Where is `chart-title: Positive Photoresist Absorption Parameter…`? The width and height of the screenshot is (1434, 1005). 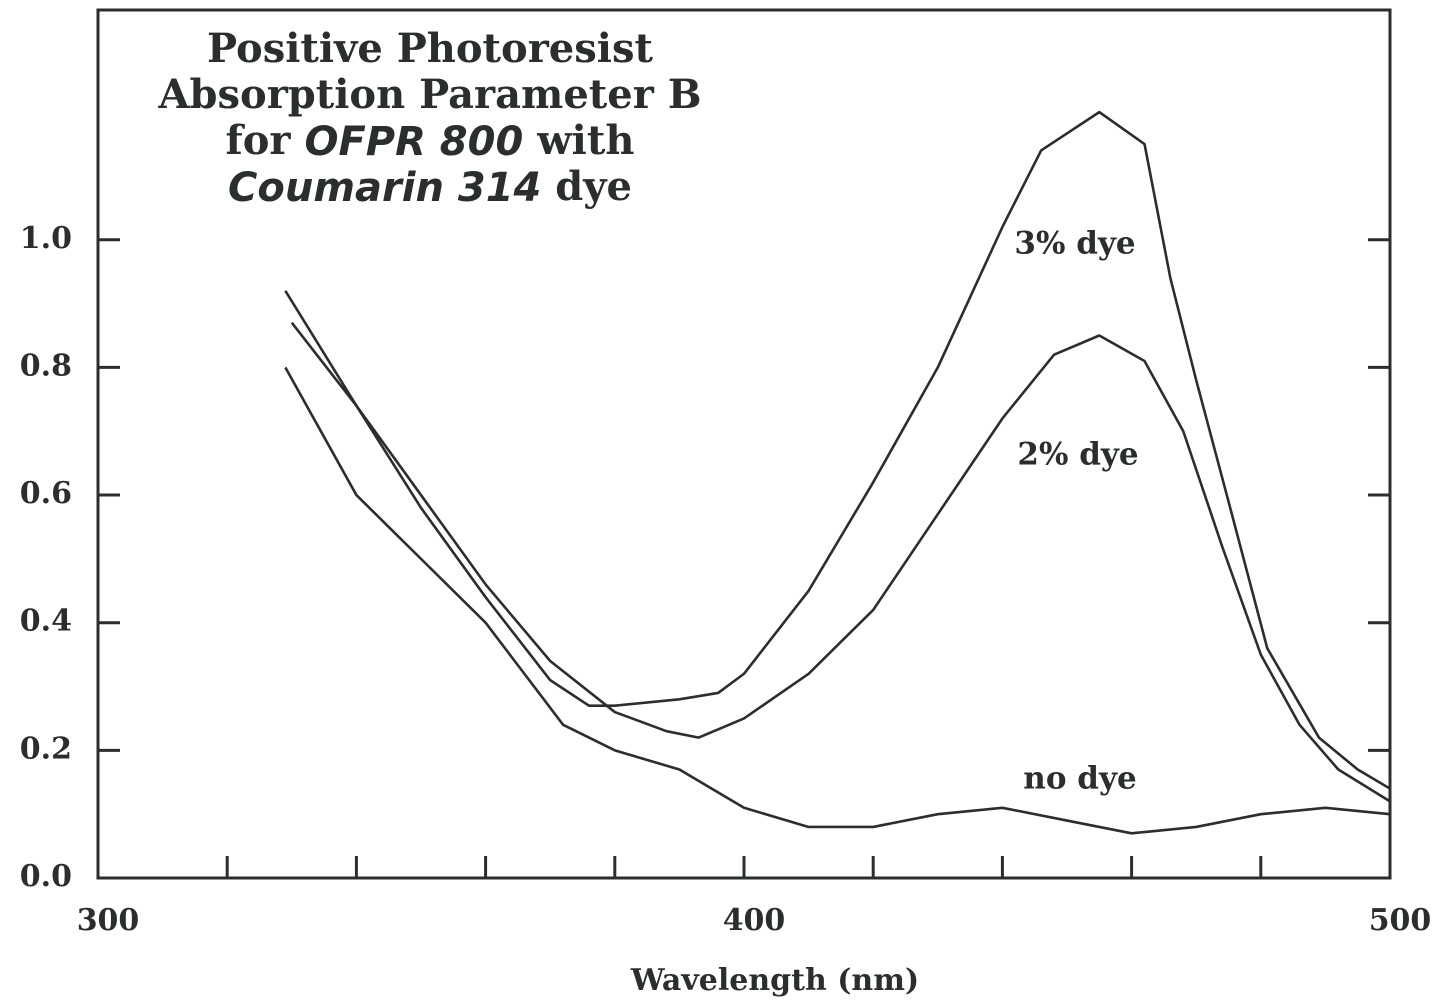 chart-title: Positive Photoresist Absorption Parameter… is located at coordinates (429, 118).